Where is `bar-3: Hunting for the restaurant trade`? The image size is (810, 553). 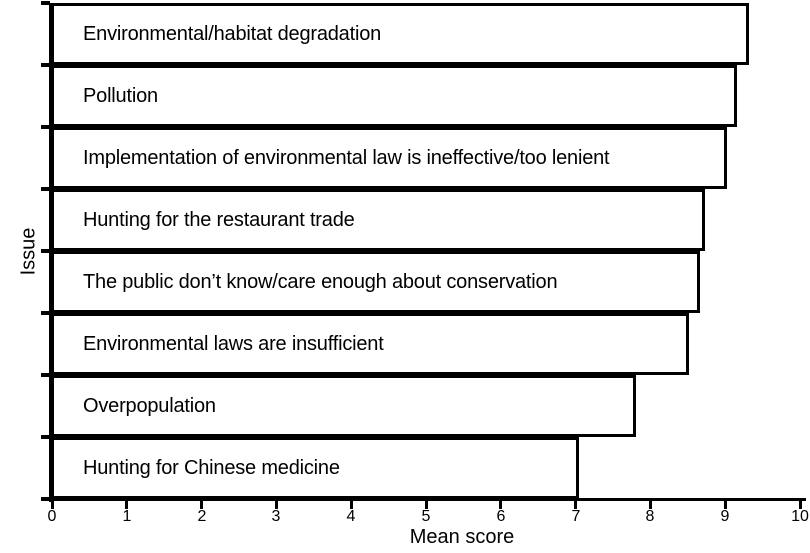
bar-3: Hunting for the restaurant trade is located at coordinates (378, 220).